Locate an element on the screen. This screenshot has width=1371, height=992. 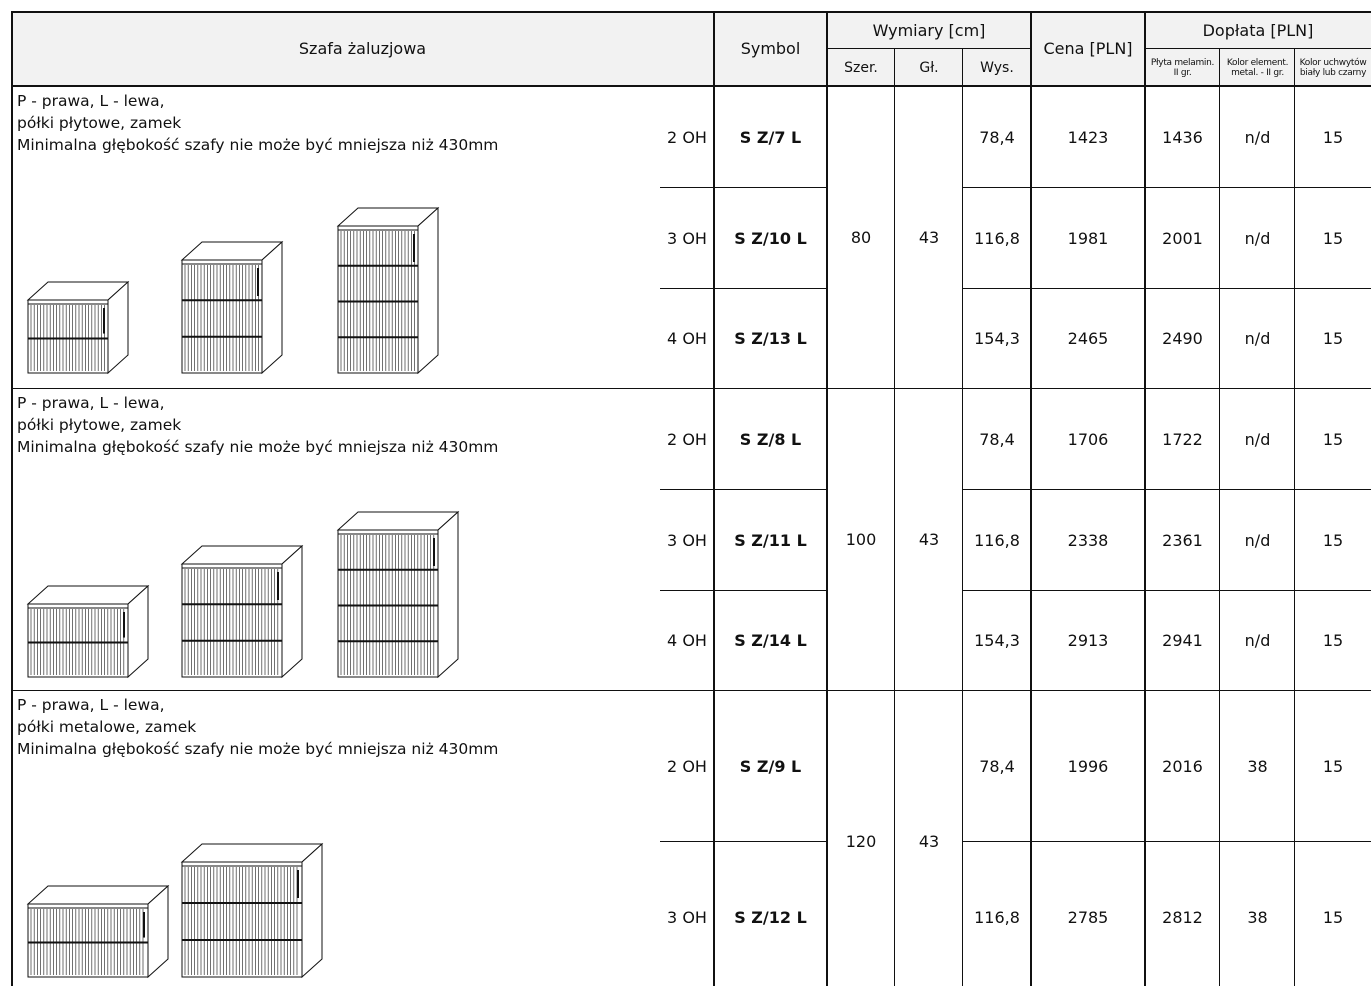
column-header-szer: Szer. is located at coordinates (861, 67).